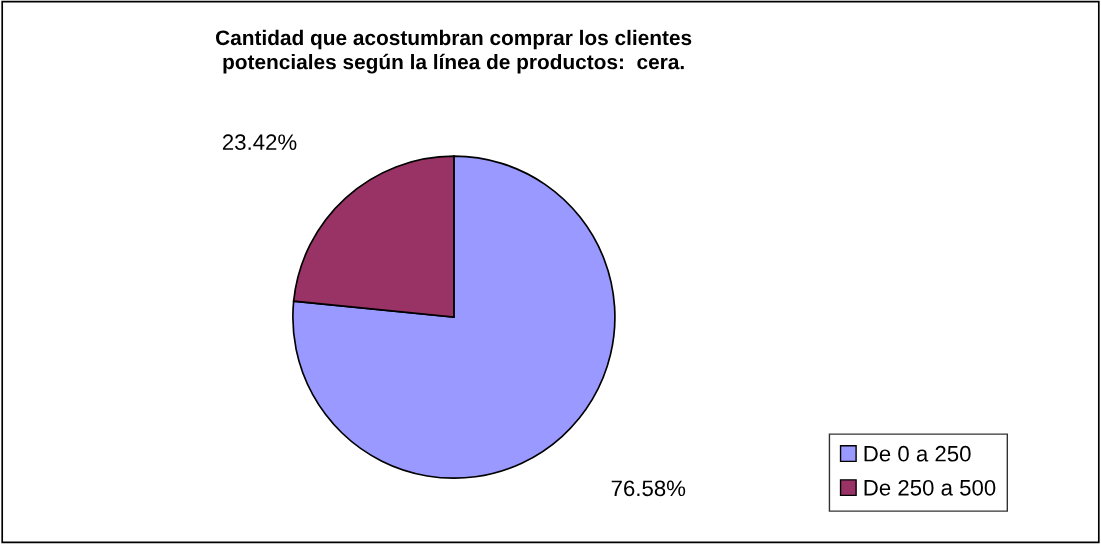  What do you see at coordinates (454, 51) in the screenshot?
I see `chart-title: Cantidad que acostumbran comprar los clientes potenciales según la línea de productos: cera.` at bounding box center [454, 51].